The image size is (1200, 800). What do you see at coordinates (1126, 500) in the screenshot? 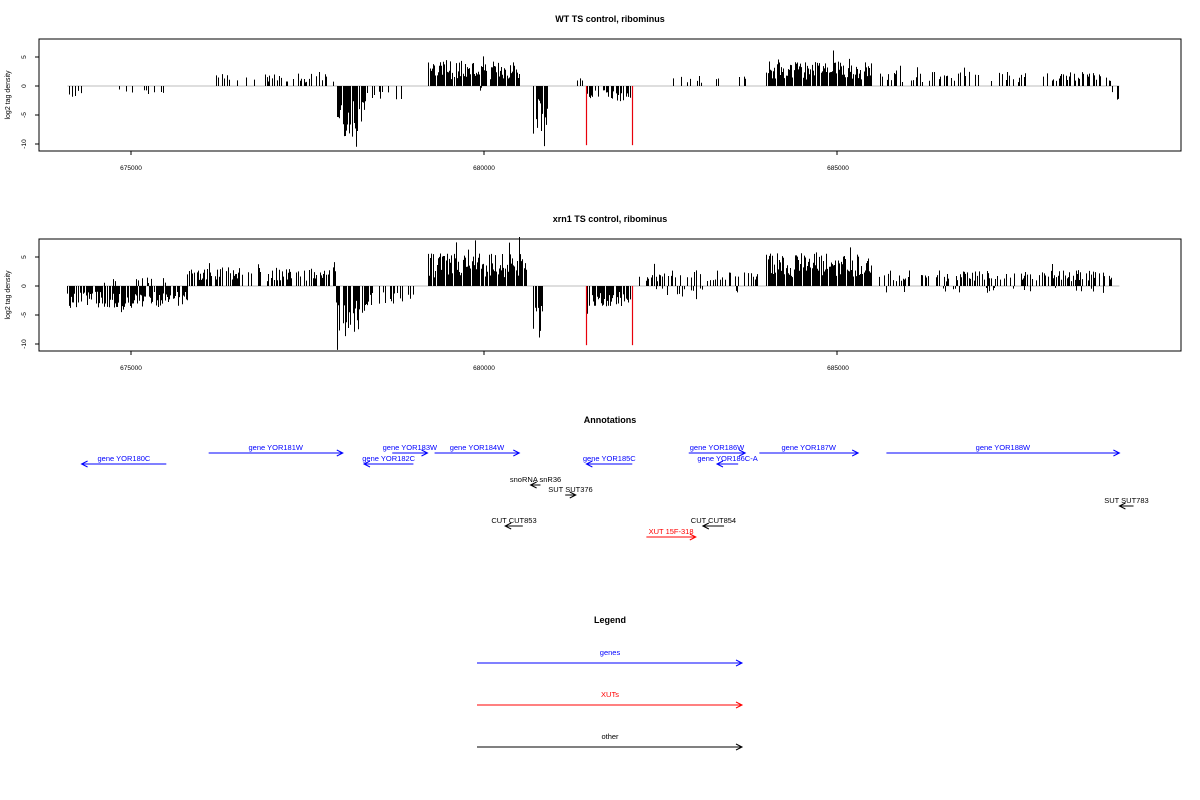
I see `annotation-label: SUT SUT783` at bounding box center [1126, 500].